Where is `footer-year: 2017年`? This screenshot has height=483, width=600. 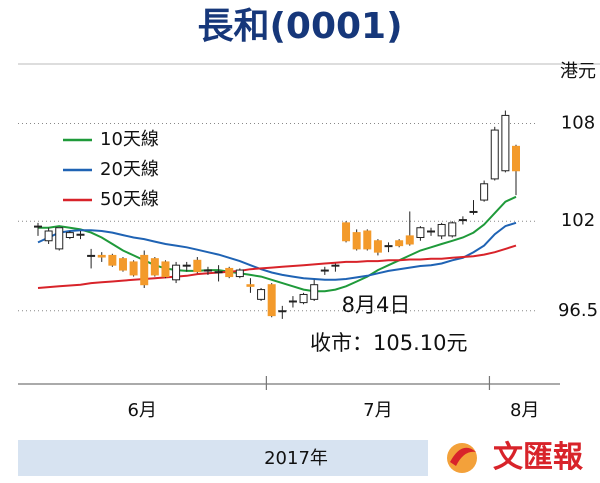
footer-year: 2017年 is located at coordinates (296, 458).